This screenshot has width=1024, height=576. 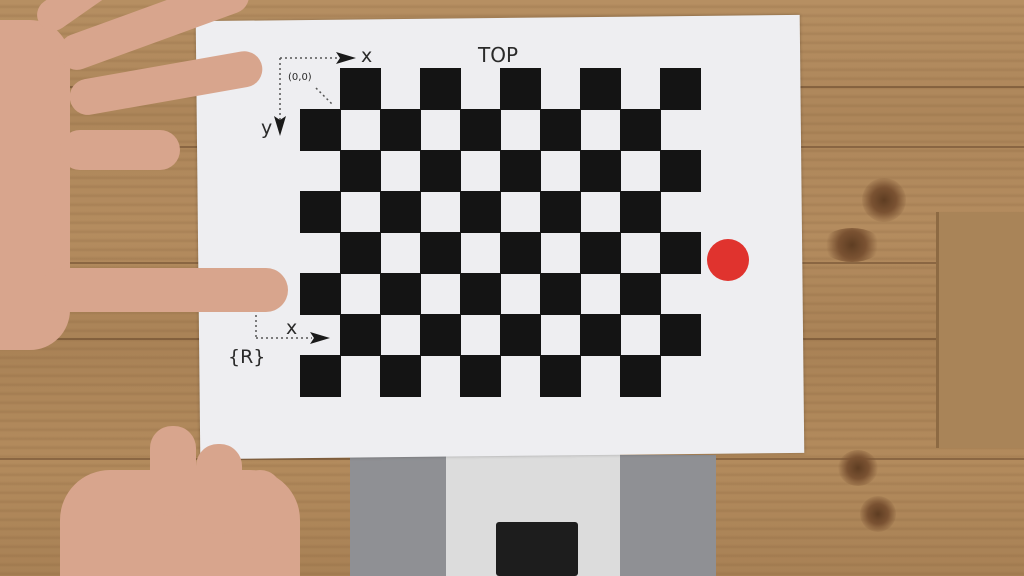 I want to click on origin-label: (0,0), so click(x=300, y=77).